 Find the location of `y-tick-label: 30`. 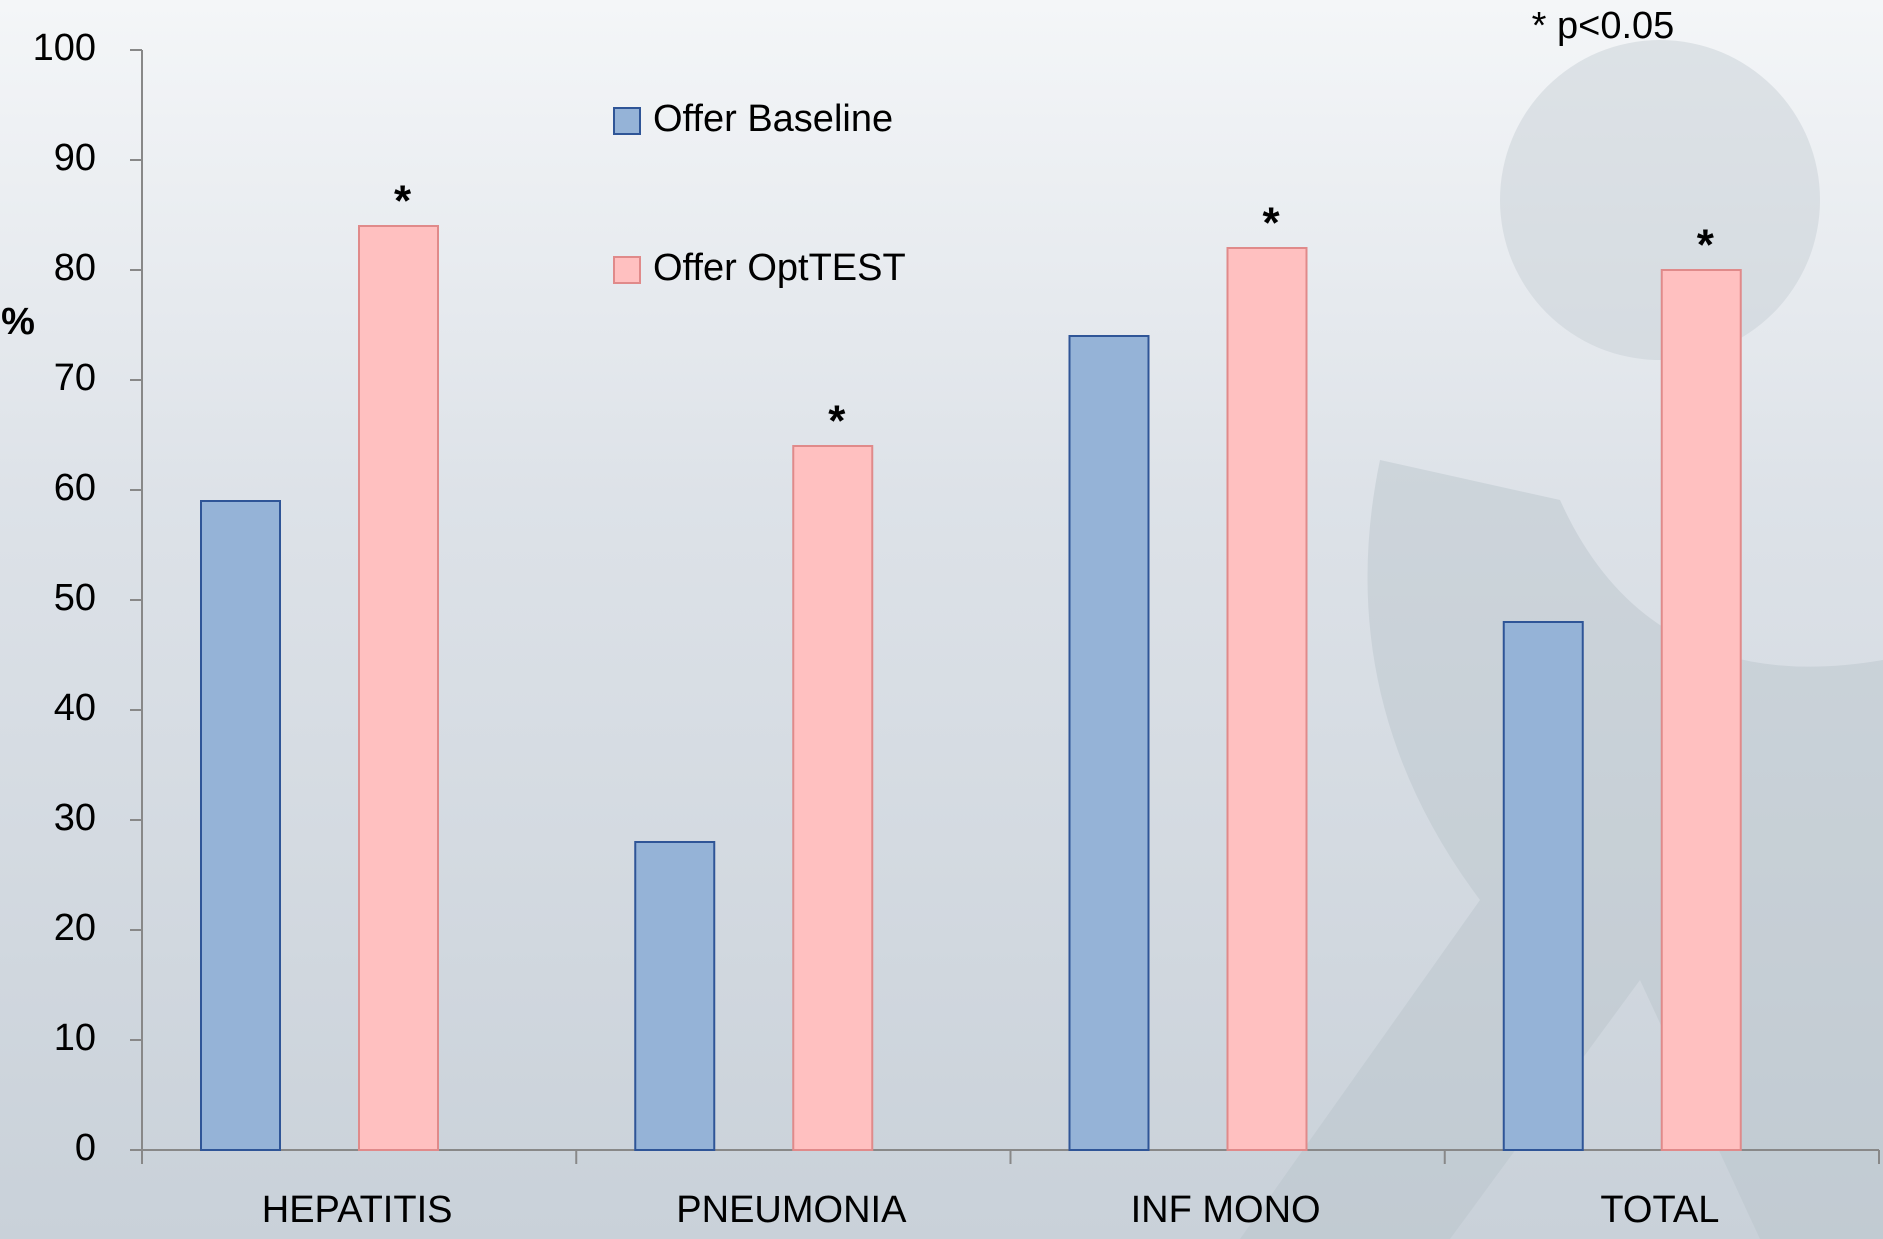

y-tick-label: 30 is located at coordinates (75, 818).